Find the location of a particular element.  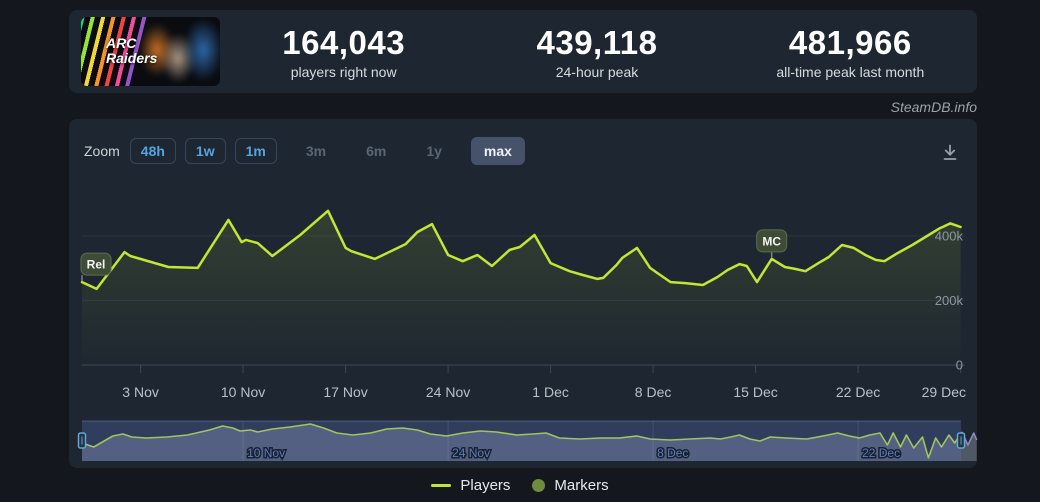

alltime-peak-value: 481,966 is located at coordinates (850, 42).